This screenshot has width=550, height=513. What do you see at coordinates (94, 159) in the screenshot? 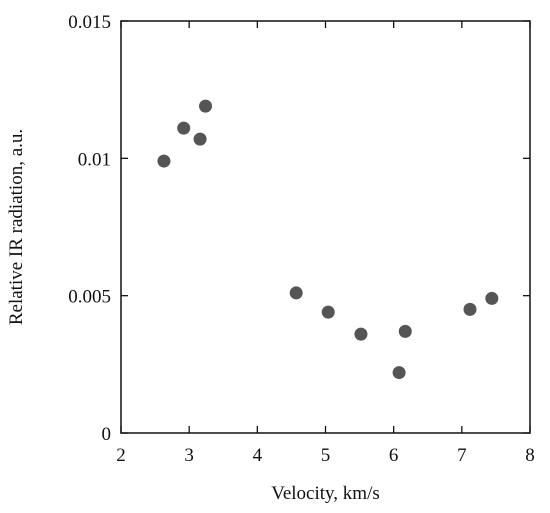
I see `y-tick-label: 0.01` at bounding box center [94, 159].